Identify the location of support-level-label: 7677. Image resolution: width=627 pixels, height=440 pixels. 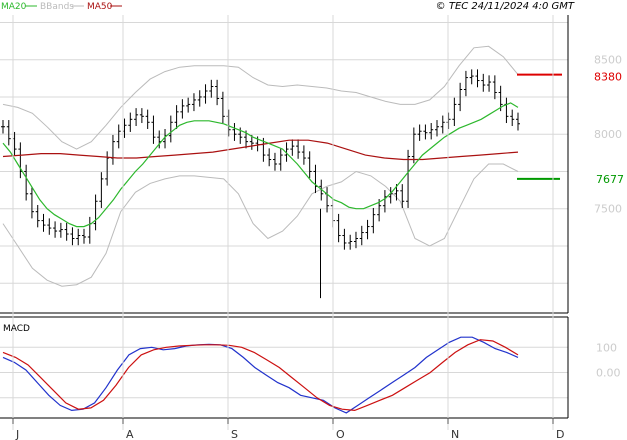
(610, 179).